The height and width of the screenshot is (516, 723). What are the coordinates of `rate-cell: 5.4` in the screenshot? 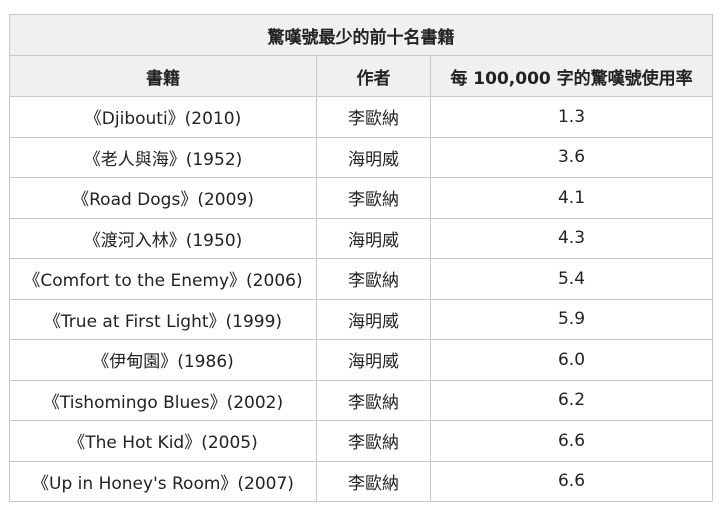 It's located at (571, 279).